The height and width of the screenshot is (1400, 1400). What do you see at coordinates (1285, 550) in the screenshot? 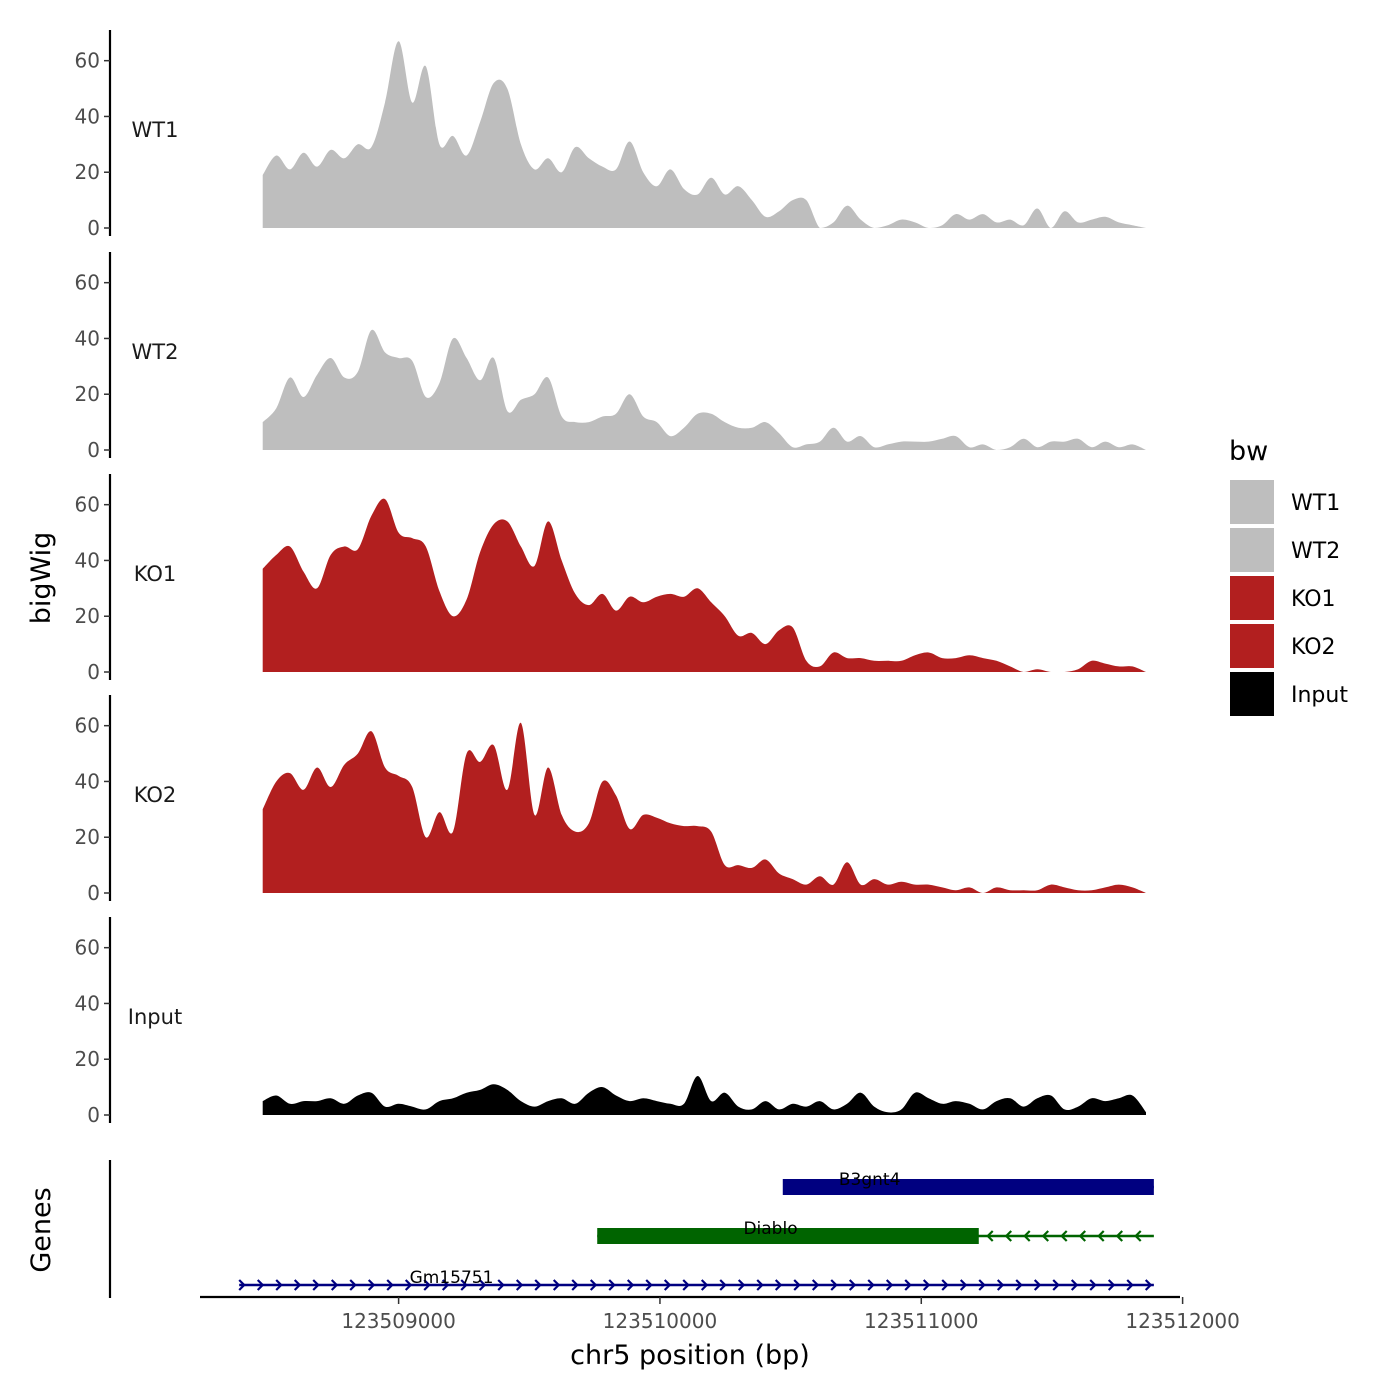
I see `legend-item-wt2: WT2` at bounding box center [1285, 550].